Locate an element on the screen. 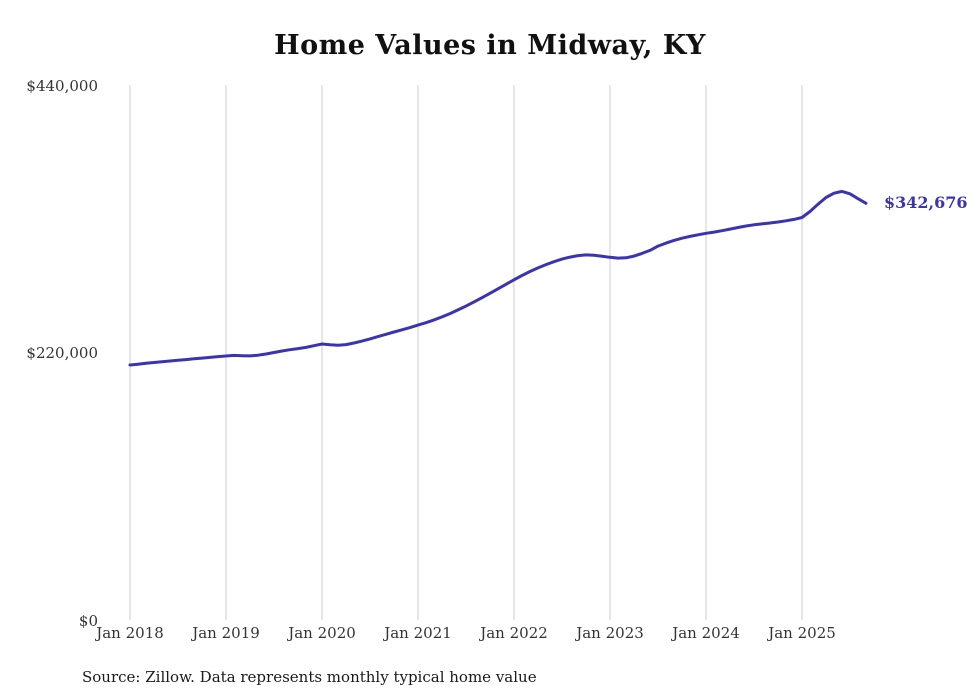 This screenshot has height=699, width=980. x-tick-label-jan-2020: Jan 2020 is located at coordinates (322, 633).